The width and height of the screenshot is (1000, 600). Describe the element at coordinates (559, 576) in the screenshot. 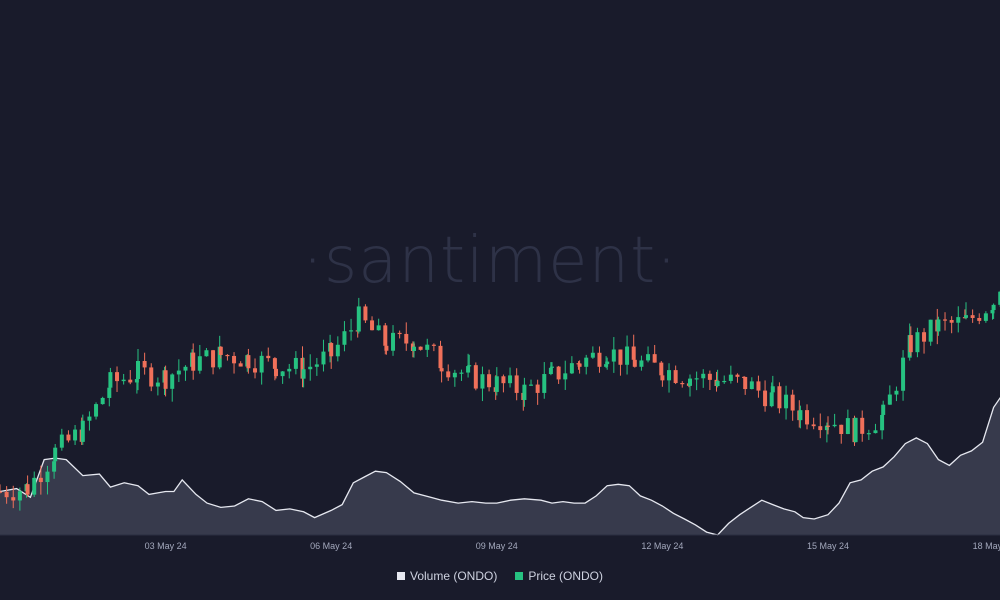

I see `legend-item-price: Price (ONDO)` at that location.